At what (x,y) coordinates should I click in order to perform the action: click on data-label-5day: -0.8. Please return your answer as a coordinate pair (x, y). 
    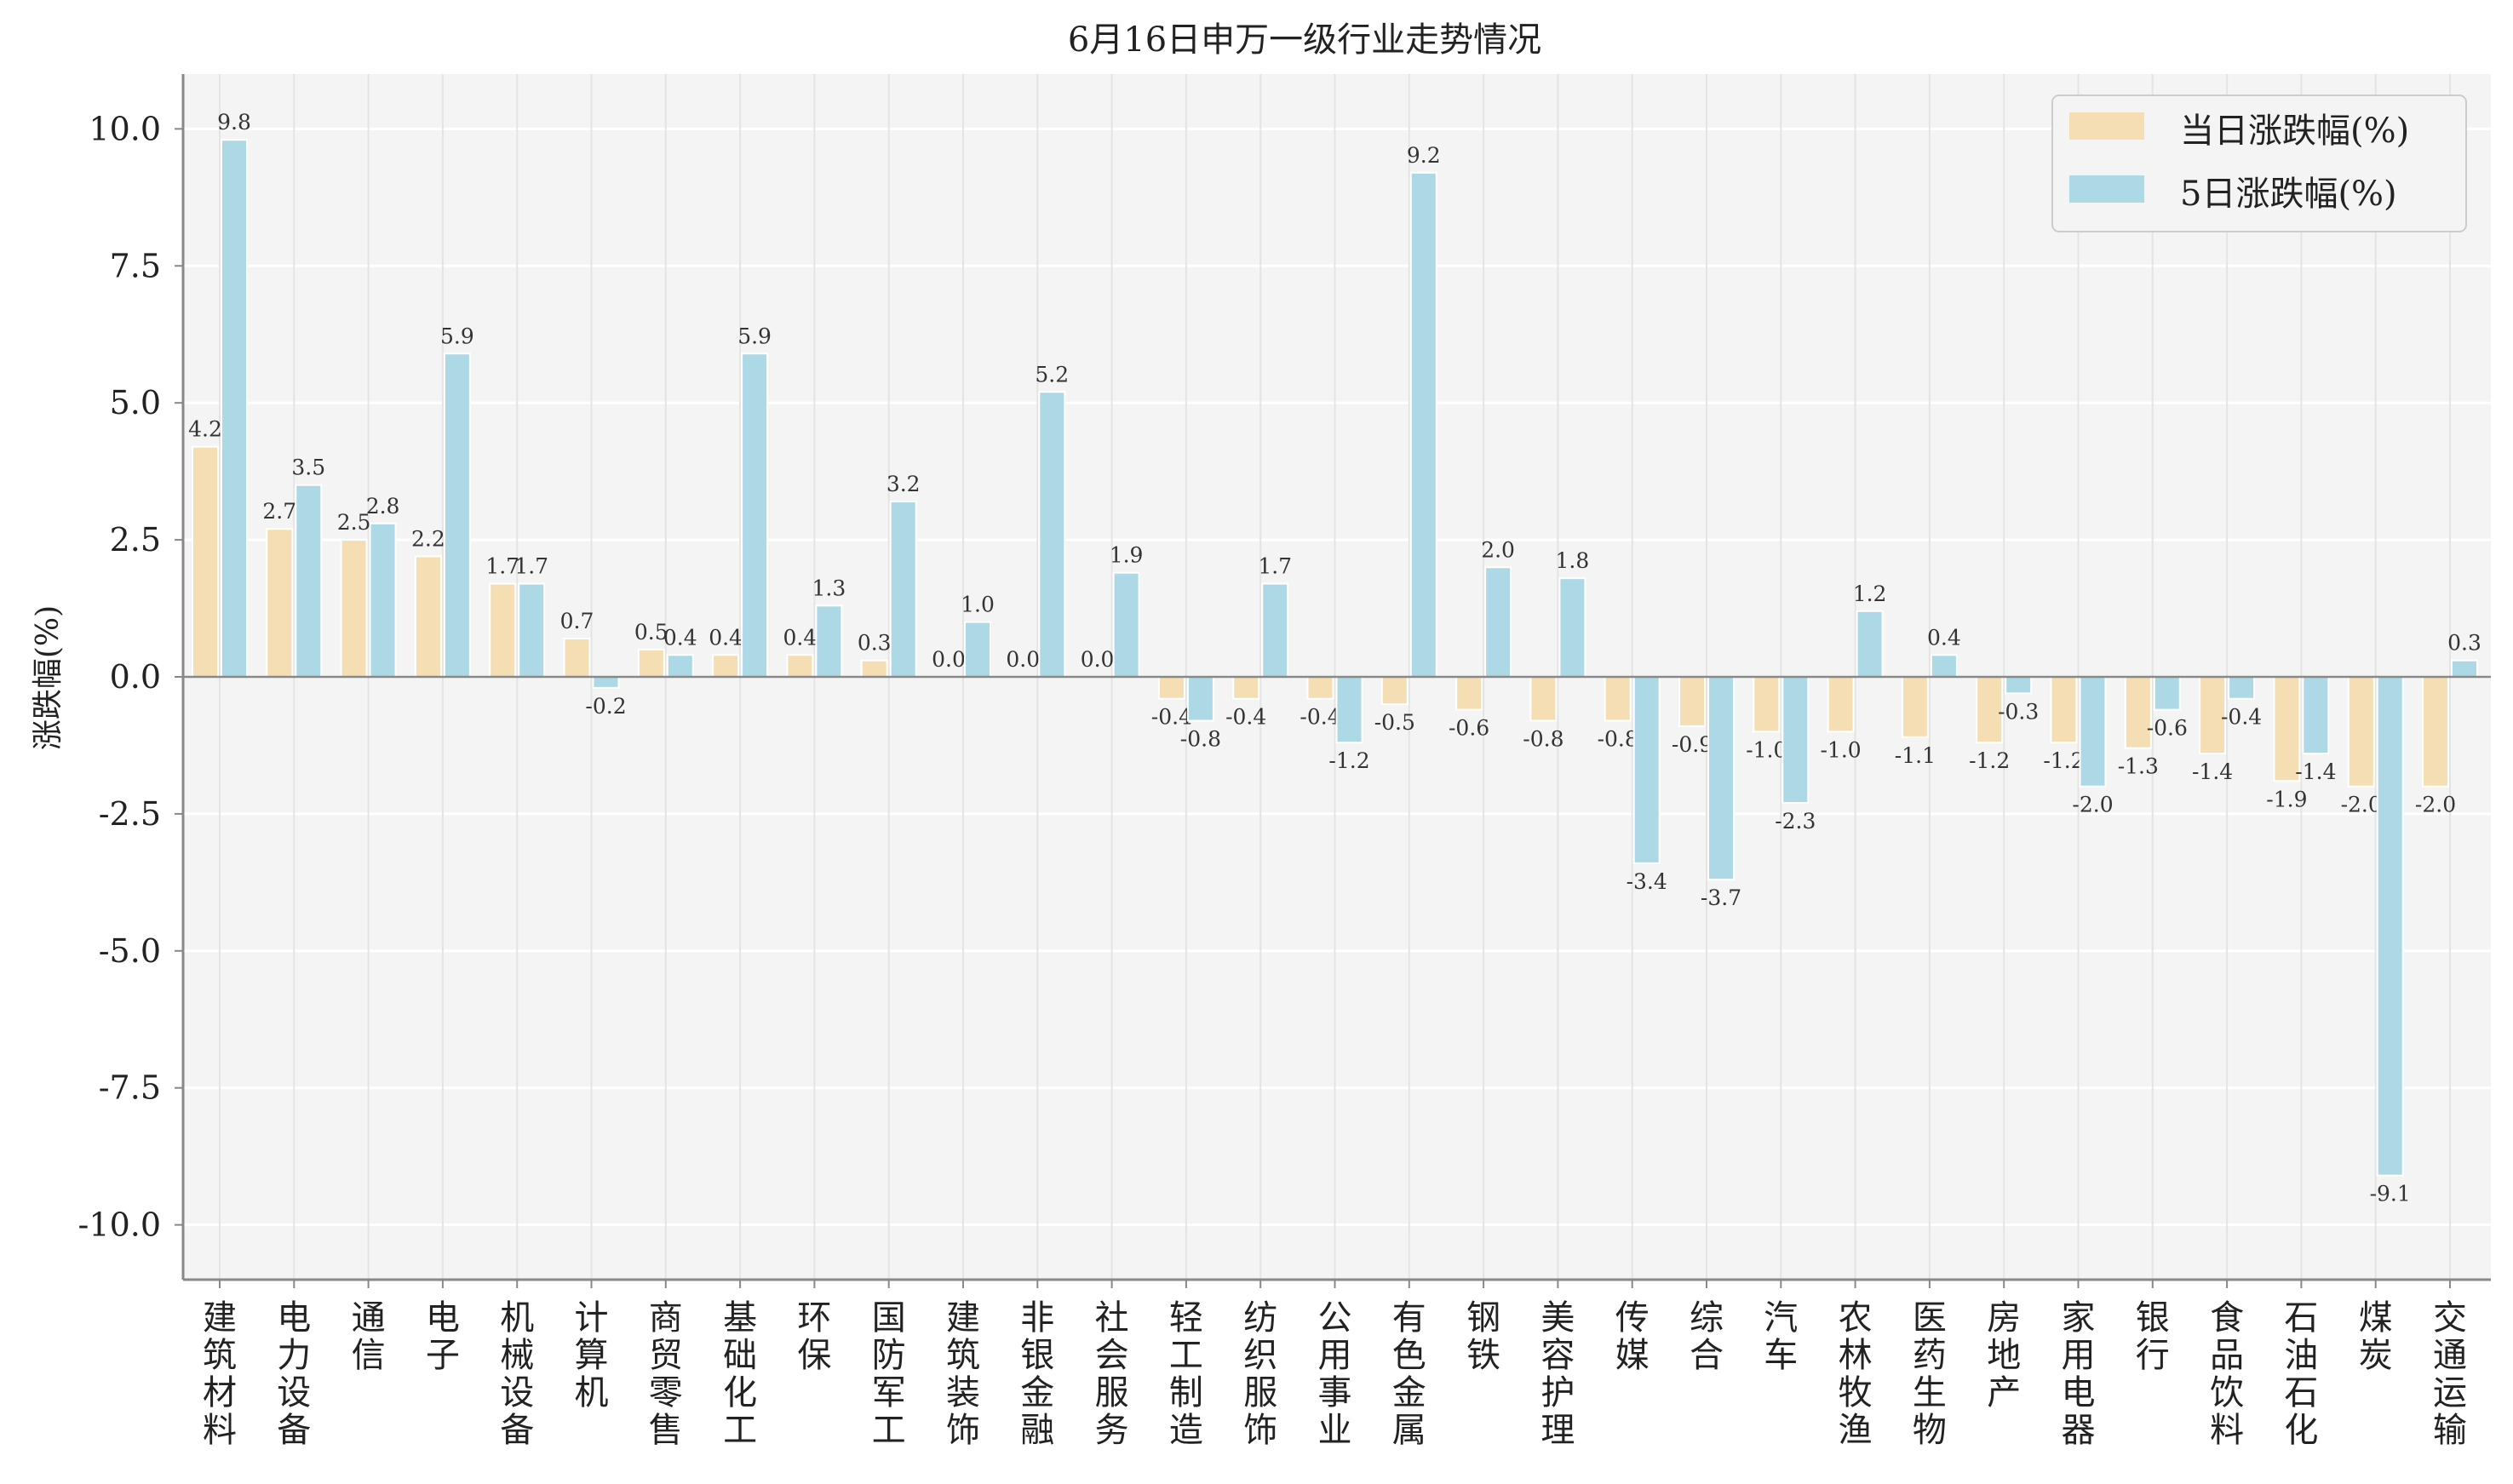
    Looking at the image, I should click on (1200, 738).